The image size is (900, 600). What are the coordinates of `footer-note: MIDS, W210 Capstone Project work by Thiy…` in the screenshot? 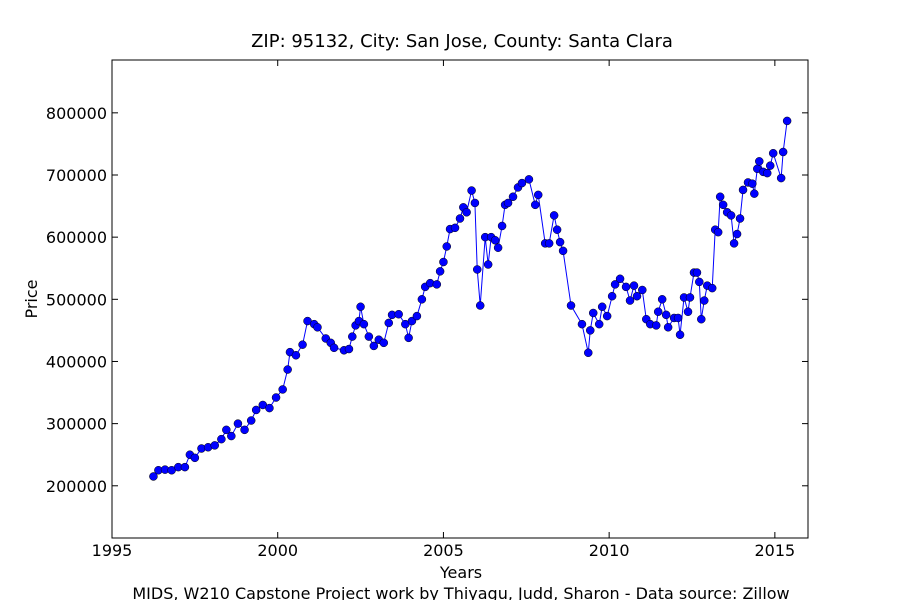 It's located at (460, 592).